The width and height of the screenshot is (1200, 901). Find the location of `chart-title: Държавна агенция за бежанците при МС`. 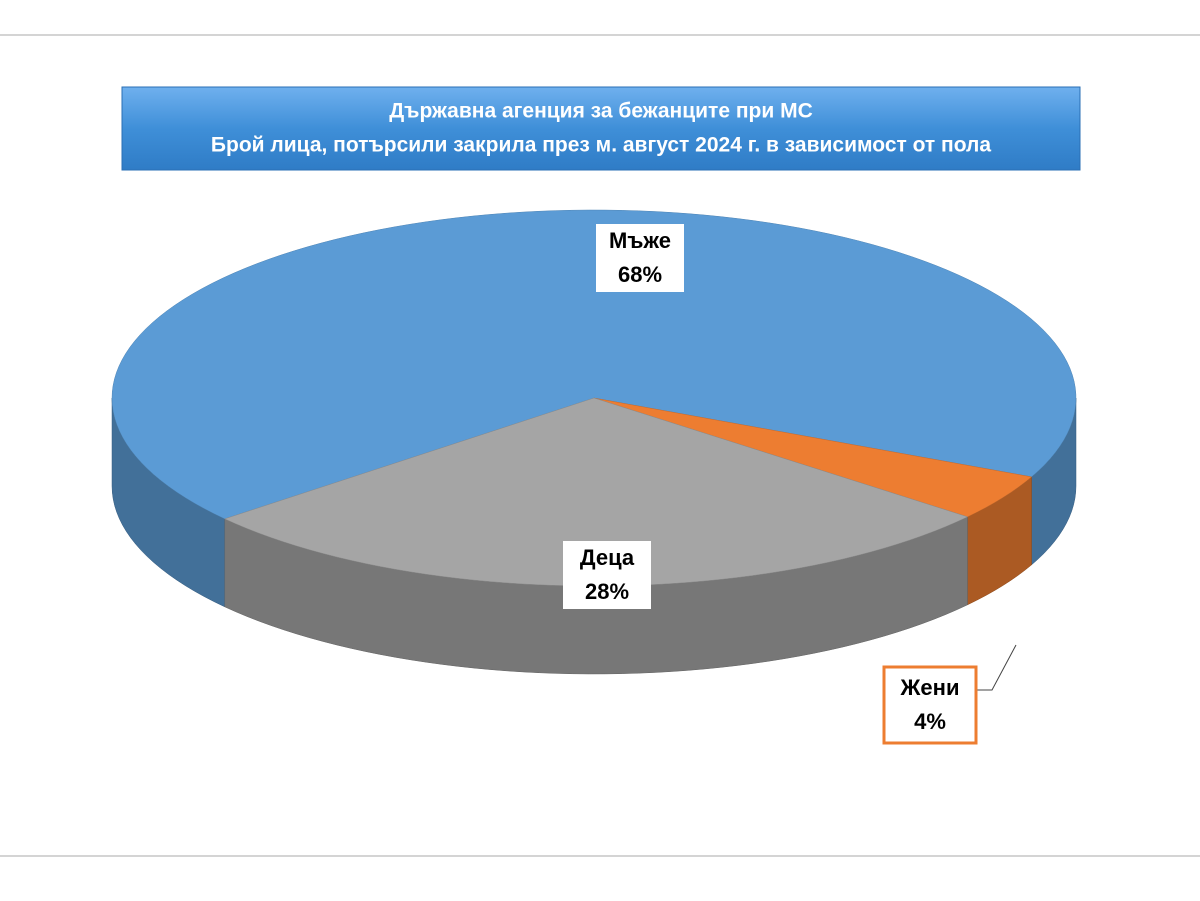

chart-title: Държавна агенция за бежанците при МС is located at coordinates (601, 111).